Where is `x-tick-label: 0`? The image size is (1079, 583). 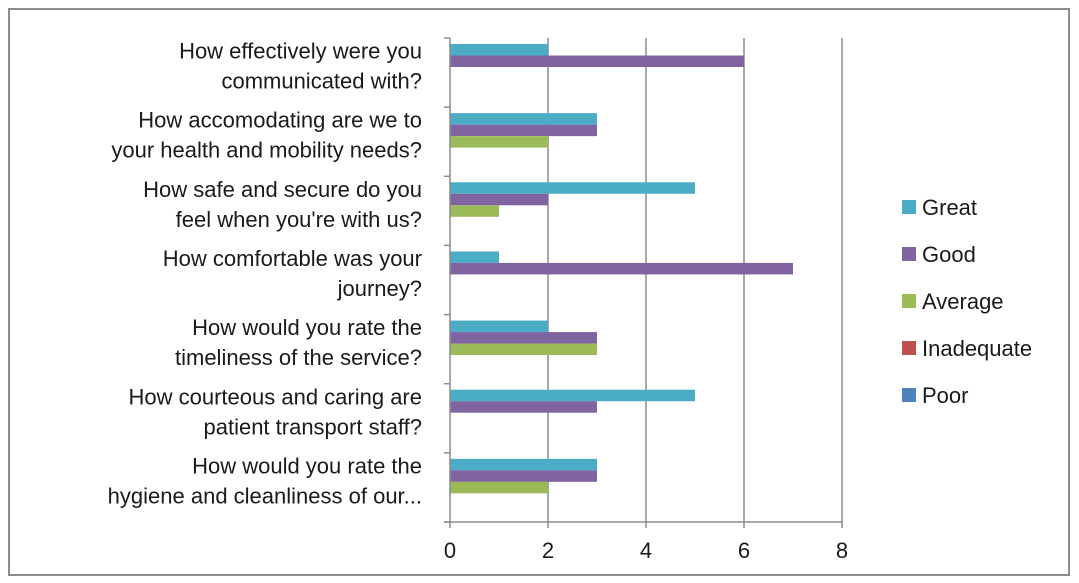
x-tick-label: 0 is located at coordinates (450, 550).